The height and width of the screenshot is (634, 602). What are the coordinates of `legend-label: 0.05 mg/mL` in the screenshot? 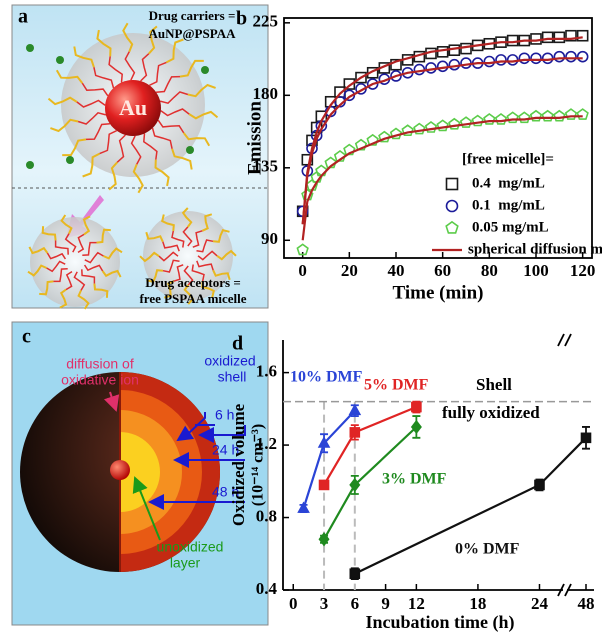 It's located at (510, 227).